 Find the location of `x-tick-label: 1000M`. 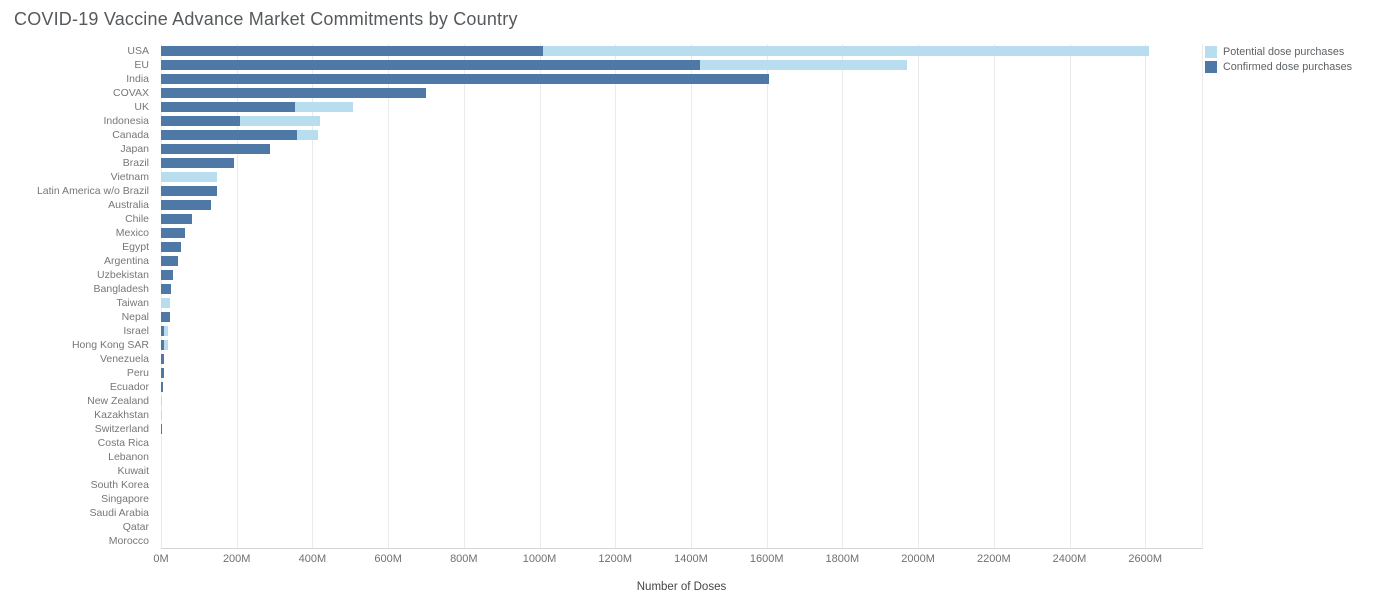

x-tick-label: 1000M is located at coordinates (539, 559).